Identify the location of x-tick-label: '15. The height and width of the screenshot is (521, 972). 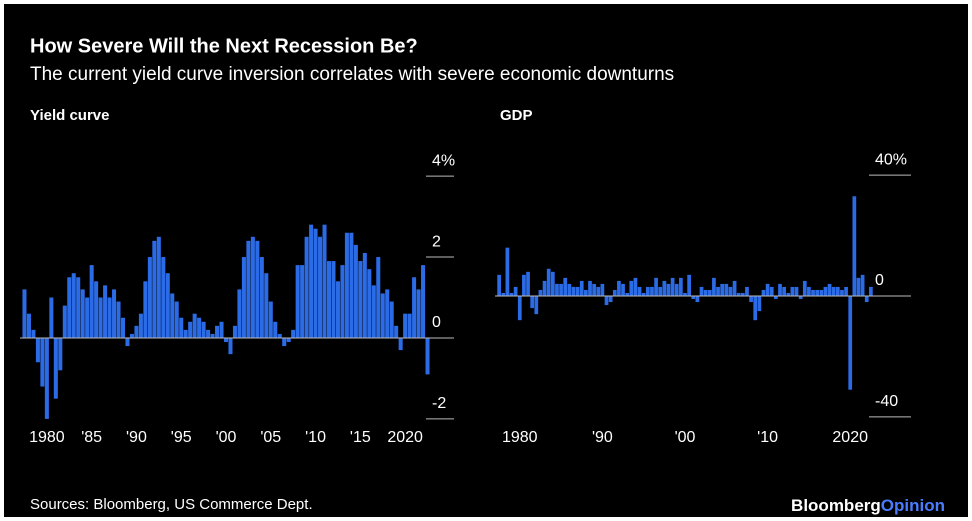
(360, 437).